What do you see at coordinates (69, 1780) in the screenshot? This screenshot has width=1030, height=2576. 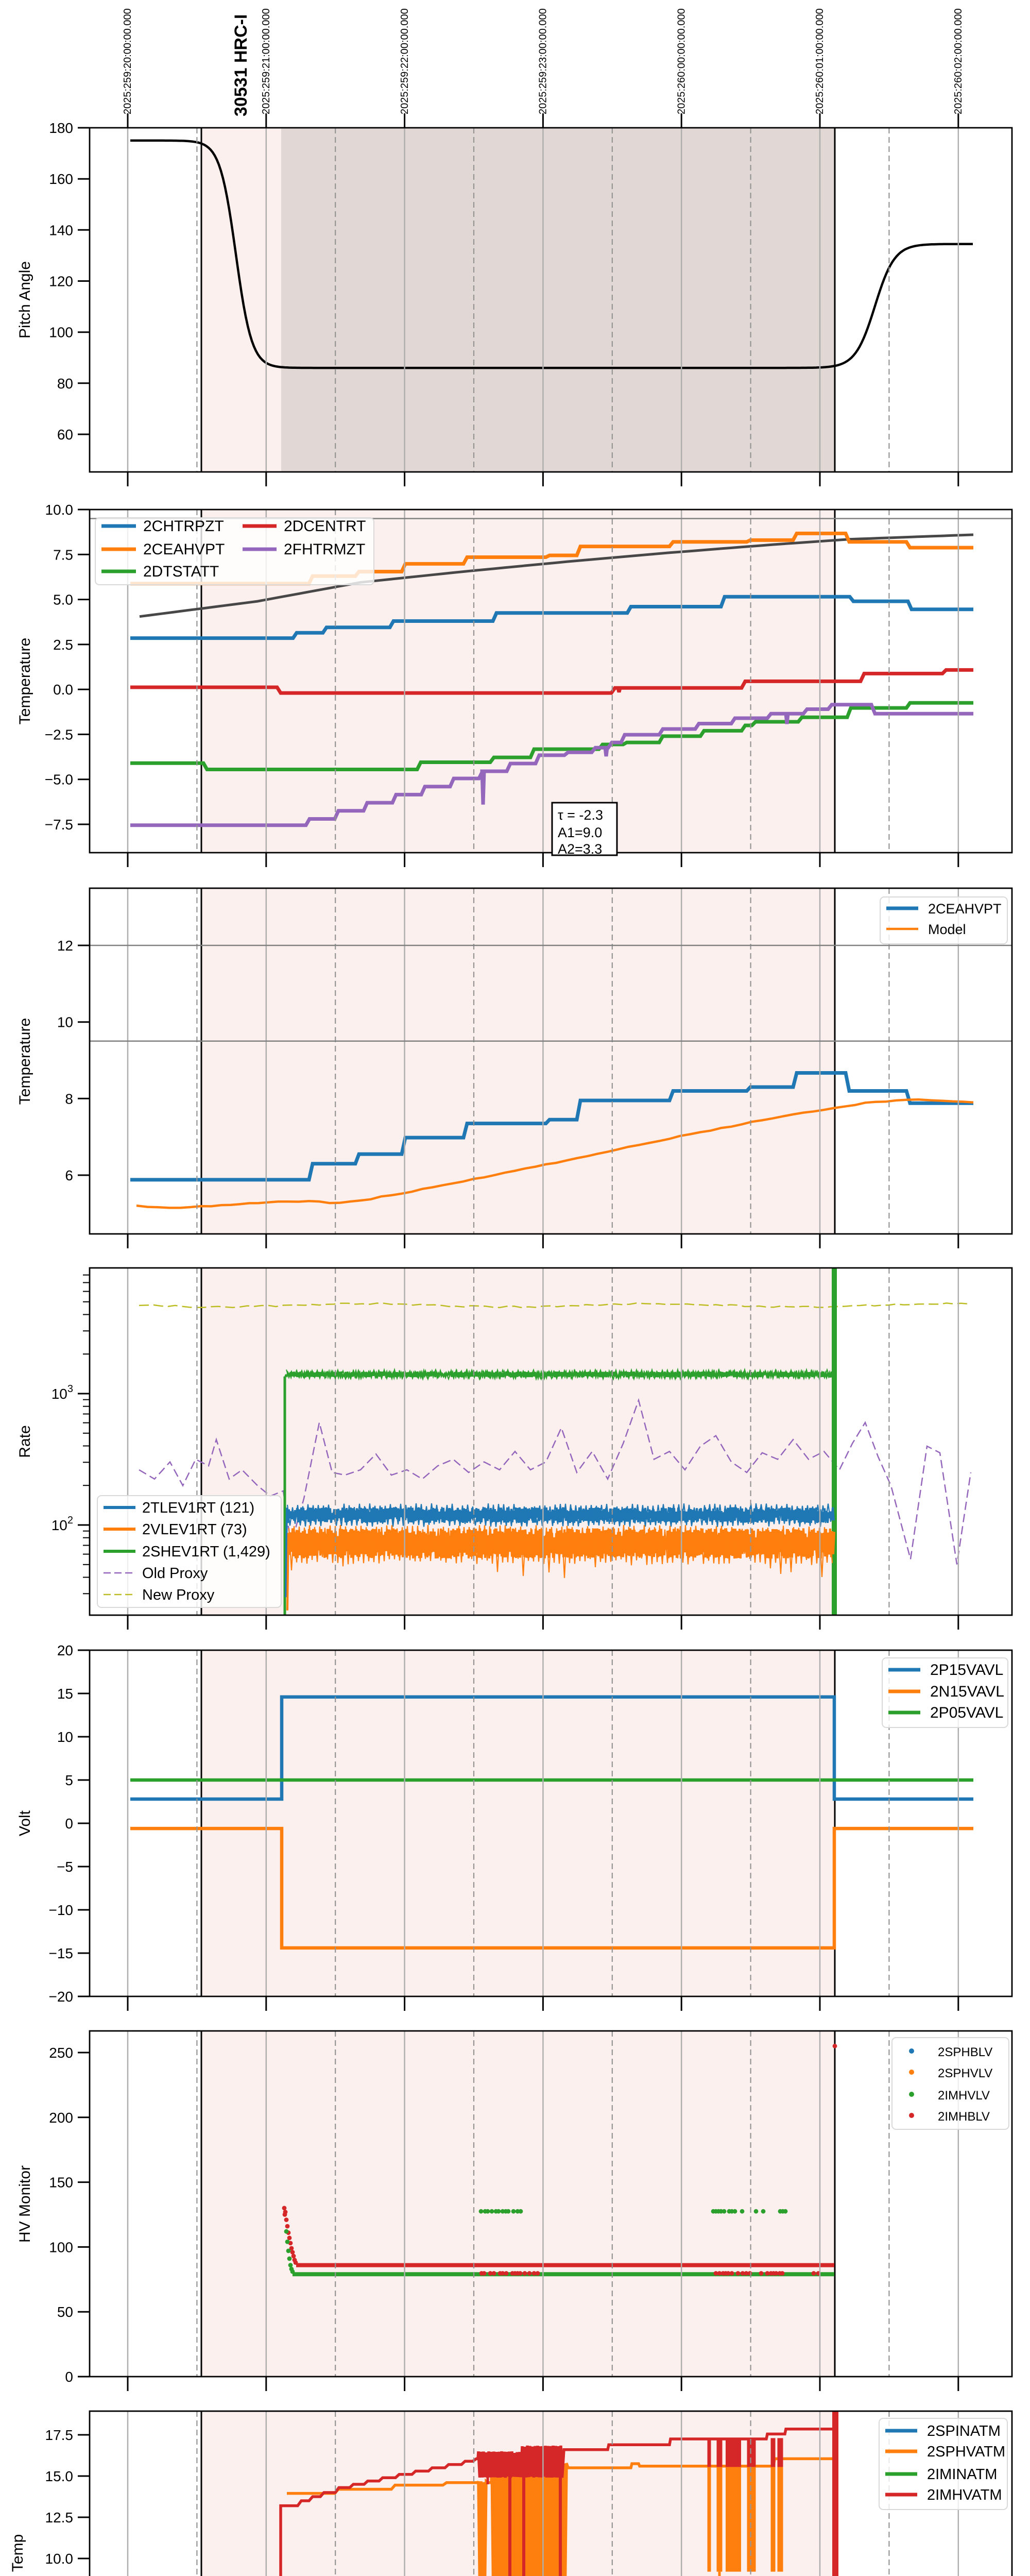 I see `svg-text: 5` at bounding box center [69, 1780].